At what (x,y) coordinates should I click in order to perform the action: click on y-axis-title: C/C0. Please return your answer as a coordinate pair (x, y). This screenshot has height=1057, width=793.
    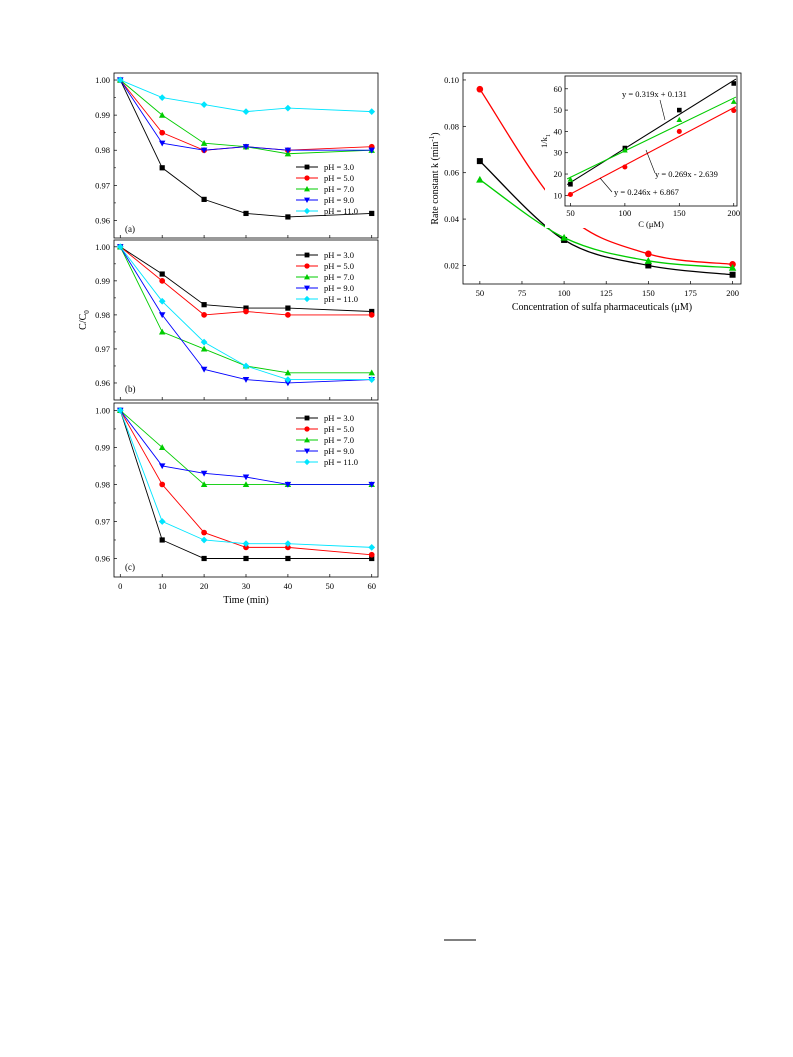
    Looking at the image, I should click on (84, 320).